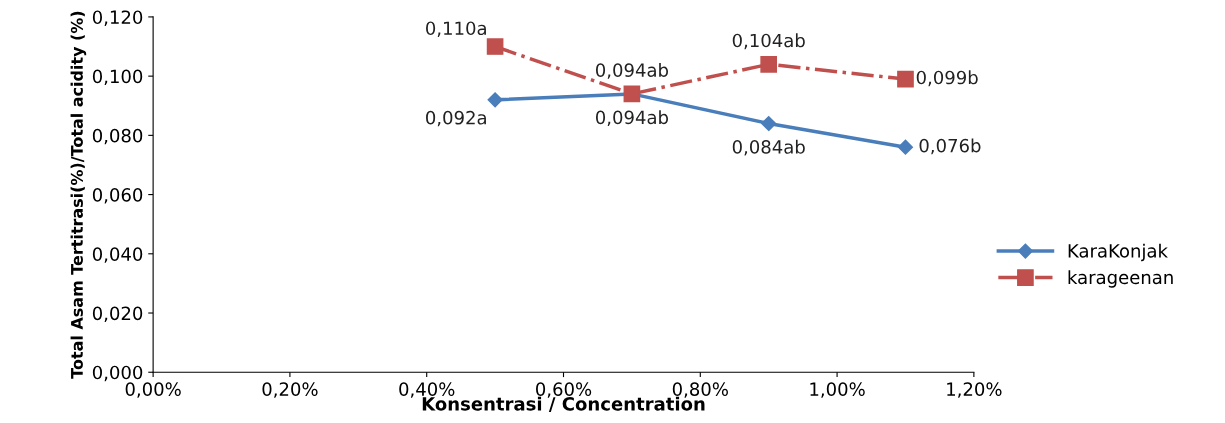 This screenshot has width=1225, height=423. I want to click on y-tick-label: 0,000, so click(117, 373).